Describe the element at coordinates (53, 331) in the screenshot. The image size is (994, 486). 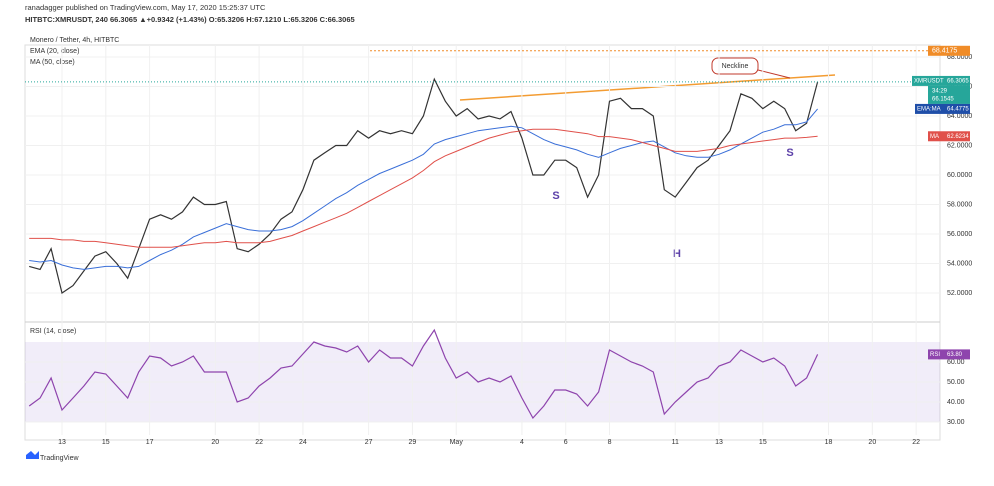
I see `rsi-title: RSI (14, close)` at that location.